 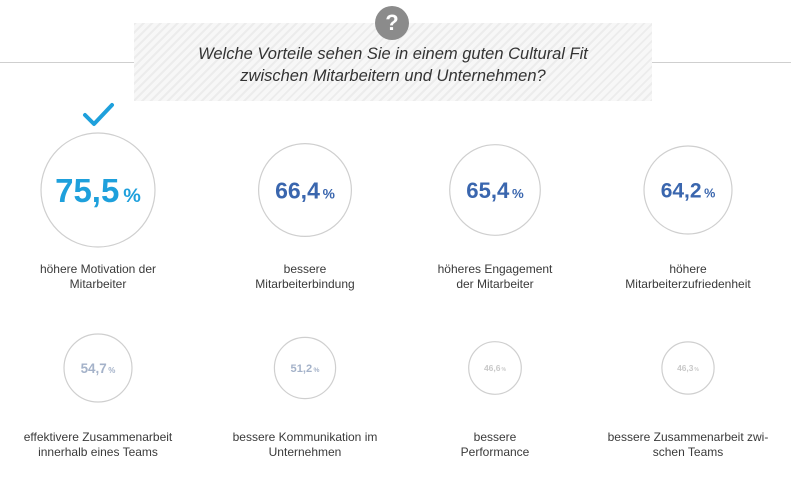 I want to click on value-number: 46,3, so click(x=685, y=368).